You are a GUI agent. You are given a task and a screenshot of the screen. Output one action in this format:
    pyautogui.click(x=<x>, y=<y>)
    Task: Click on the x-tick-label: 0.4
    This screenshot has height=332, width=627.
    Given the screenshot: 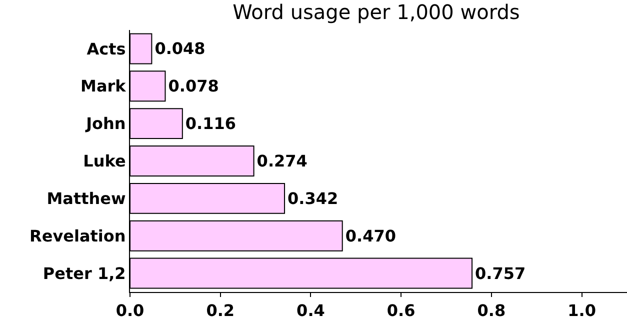 What is the action you would take?
    pyautogui.click(x=310, y=310)
    